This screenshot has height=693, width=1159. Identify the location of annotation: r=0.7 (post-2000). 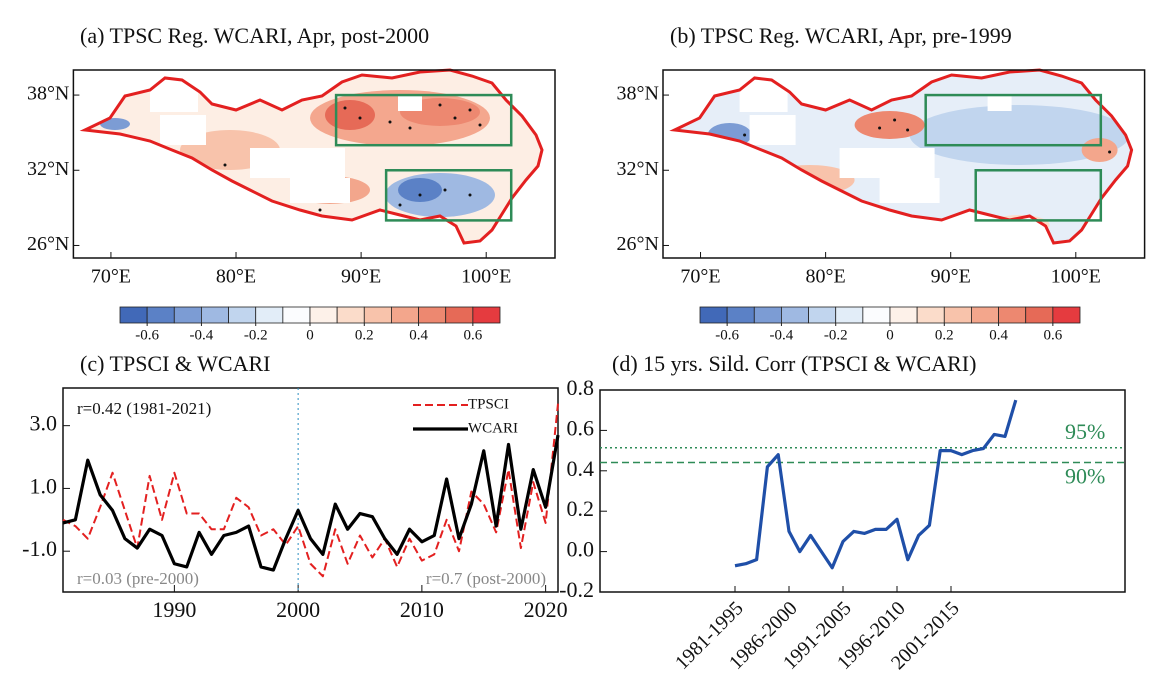
(486, 578).